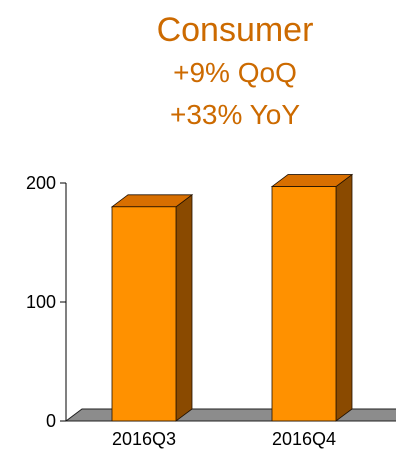  What do you see at coordinates (144, 439) in the screenshot?
I see `x-category-label-0: 2016Q3` at bounding box center [144, 439].